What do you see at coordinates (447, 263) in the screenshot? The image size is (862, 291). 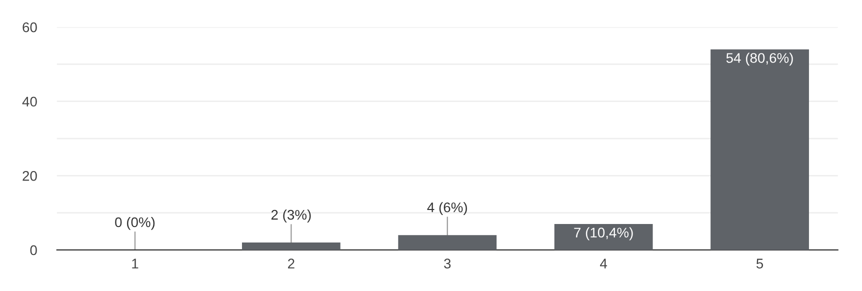 I see `x-tick-label: 3` at bounding box center [447, 263].